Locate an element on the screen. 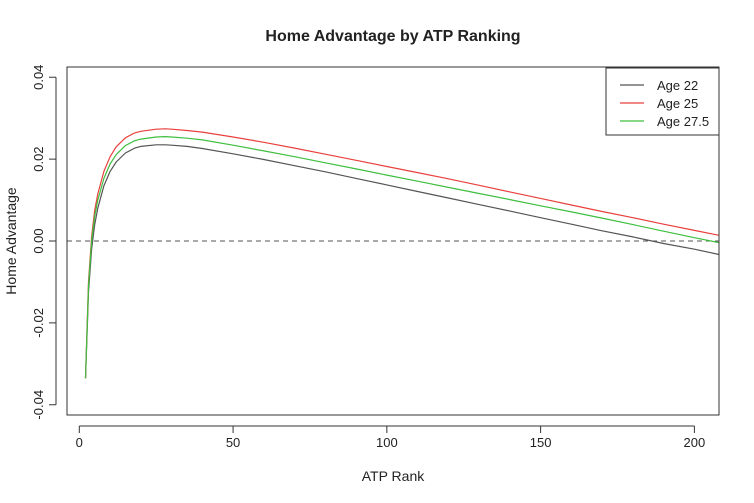 This screenshot has width=754, height=503. x-tick-label: 150 is located at coordinates (541, 442).